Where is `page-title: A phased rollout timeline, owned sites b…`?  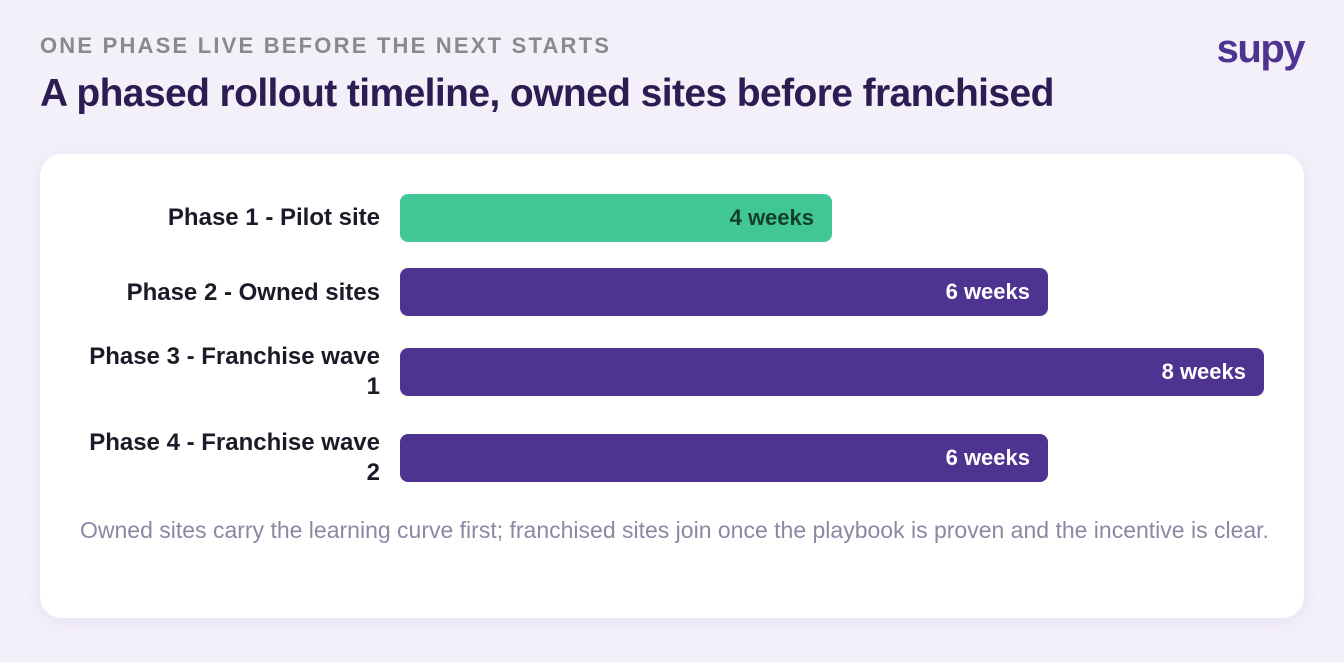
page-title: A phased rollout timeline, owned sites b… is located at coordinates (547, 93).